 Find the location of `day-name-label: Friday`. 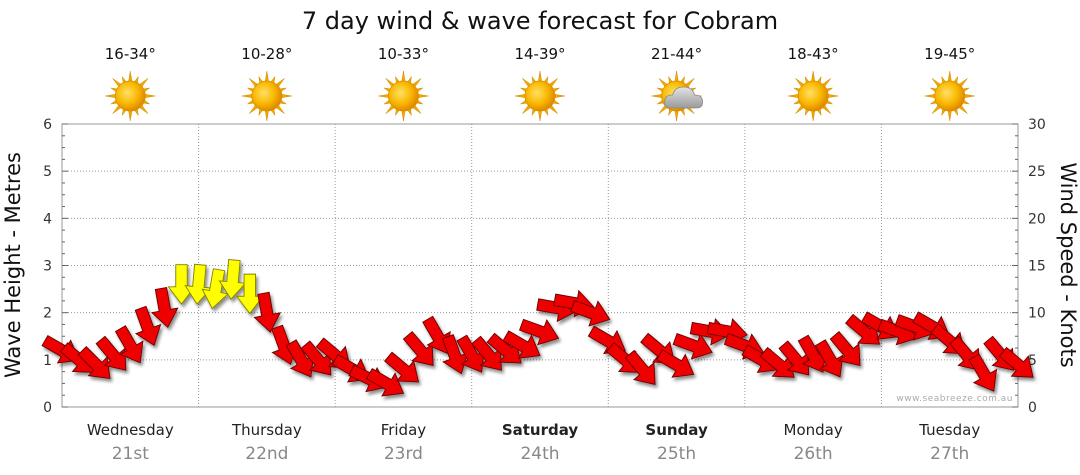

day-name-label: Friday is located at coordinates (404, 430).